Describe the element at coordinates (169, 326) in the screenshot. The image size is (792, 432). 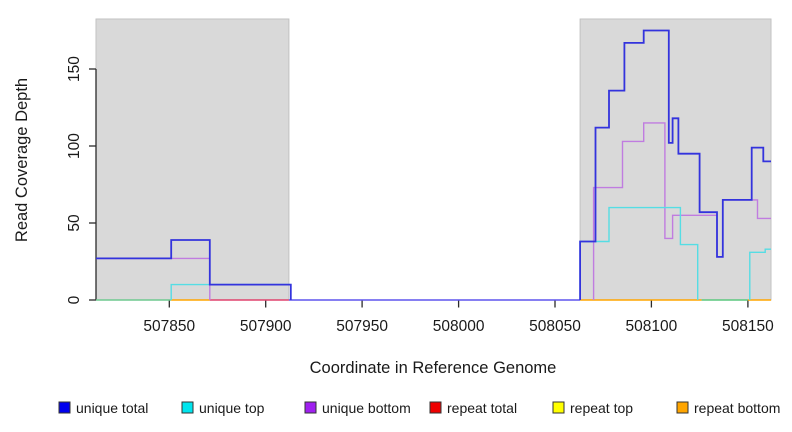
I see `x-tick-label: 507850` at that location.